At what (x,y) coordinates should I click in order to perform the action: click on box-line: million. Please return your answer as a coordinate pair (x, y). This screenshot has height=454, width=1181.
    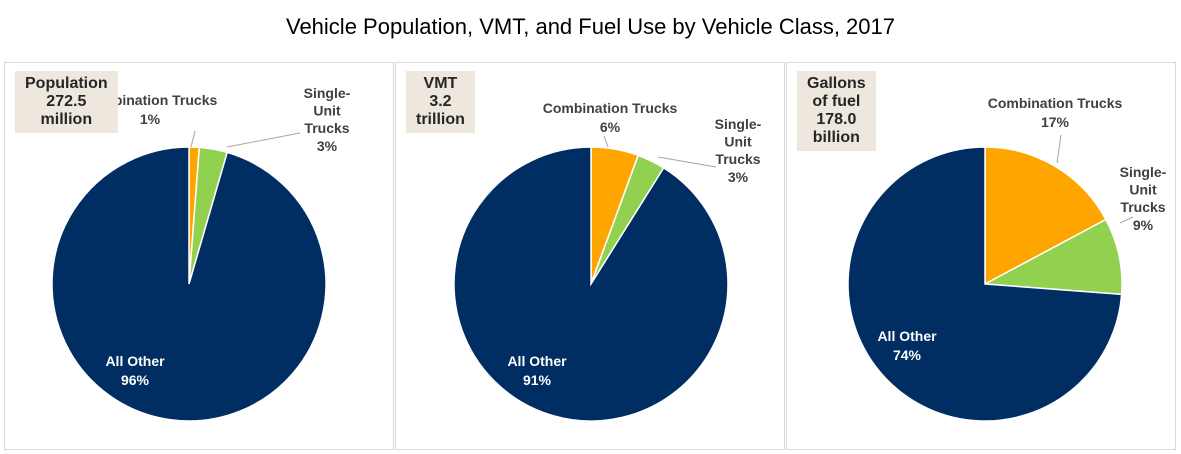
    Looking at the image, I should click on (66, 119).